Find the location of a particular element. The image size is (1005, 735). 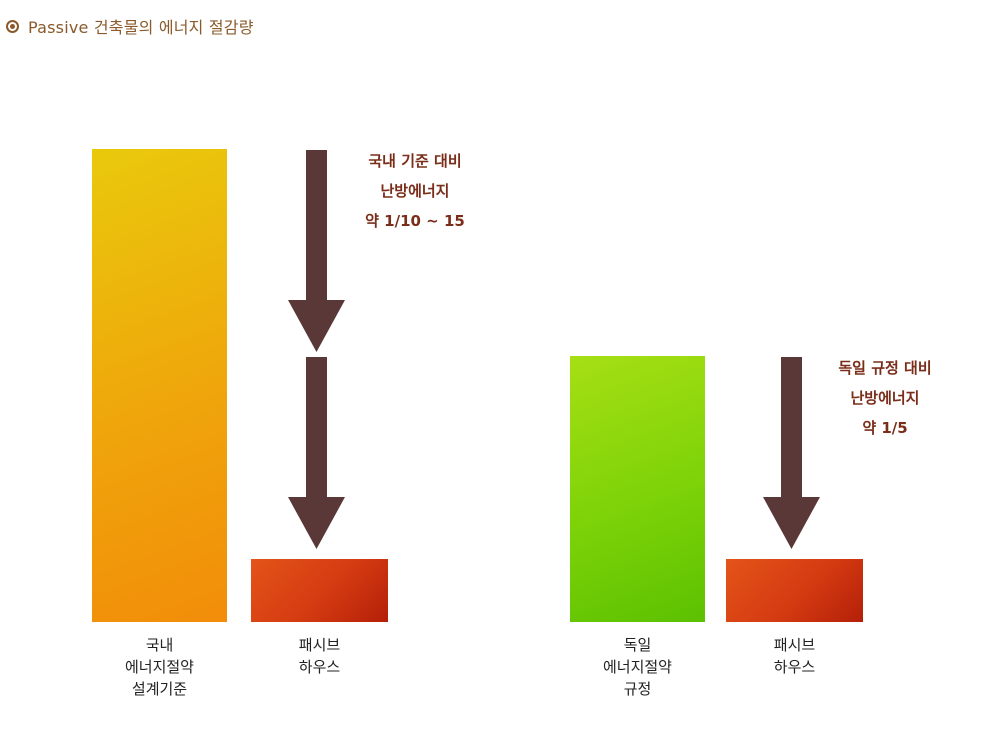

bar-domestic-standard is located at coordinates (159, 385).